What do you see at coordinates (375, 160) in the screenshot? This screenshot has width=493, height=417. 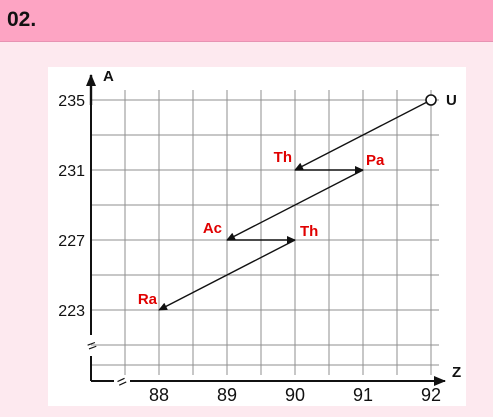 I see `nuclide-label-pa: Pa` at bounding box center [375, 160].